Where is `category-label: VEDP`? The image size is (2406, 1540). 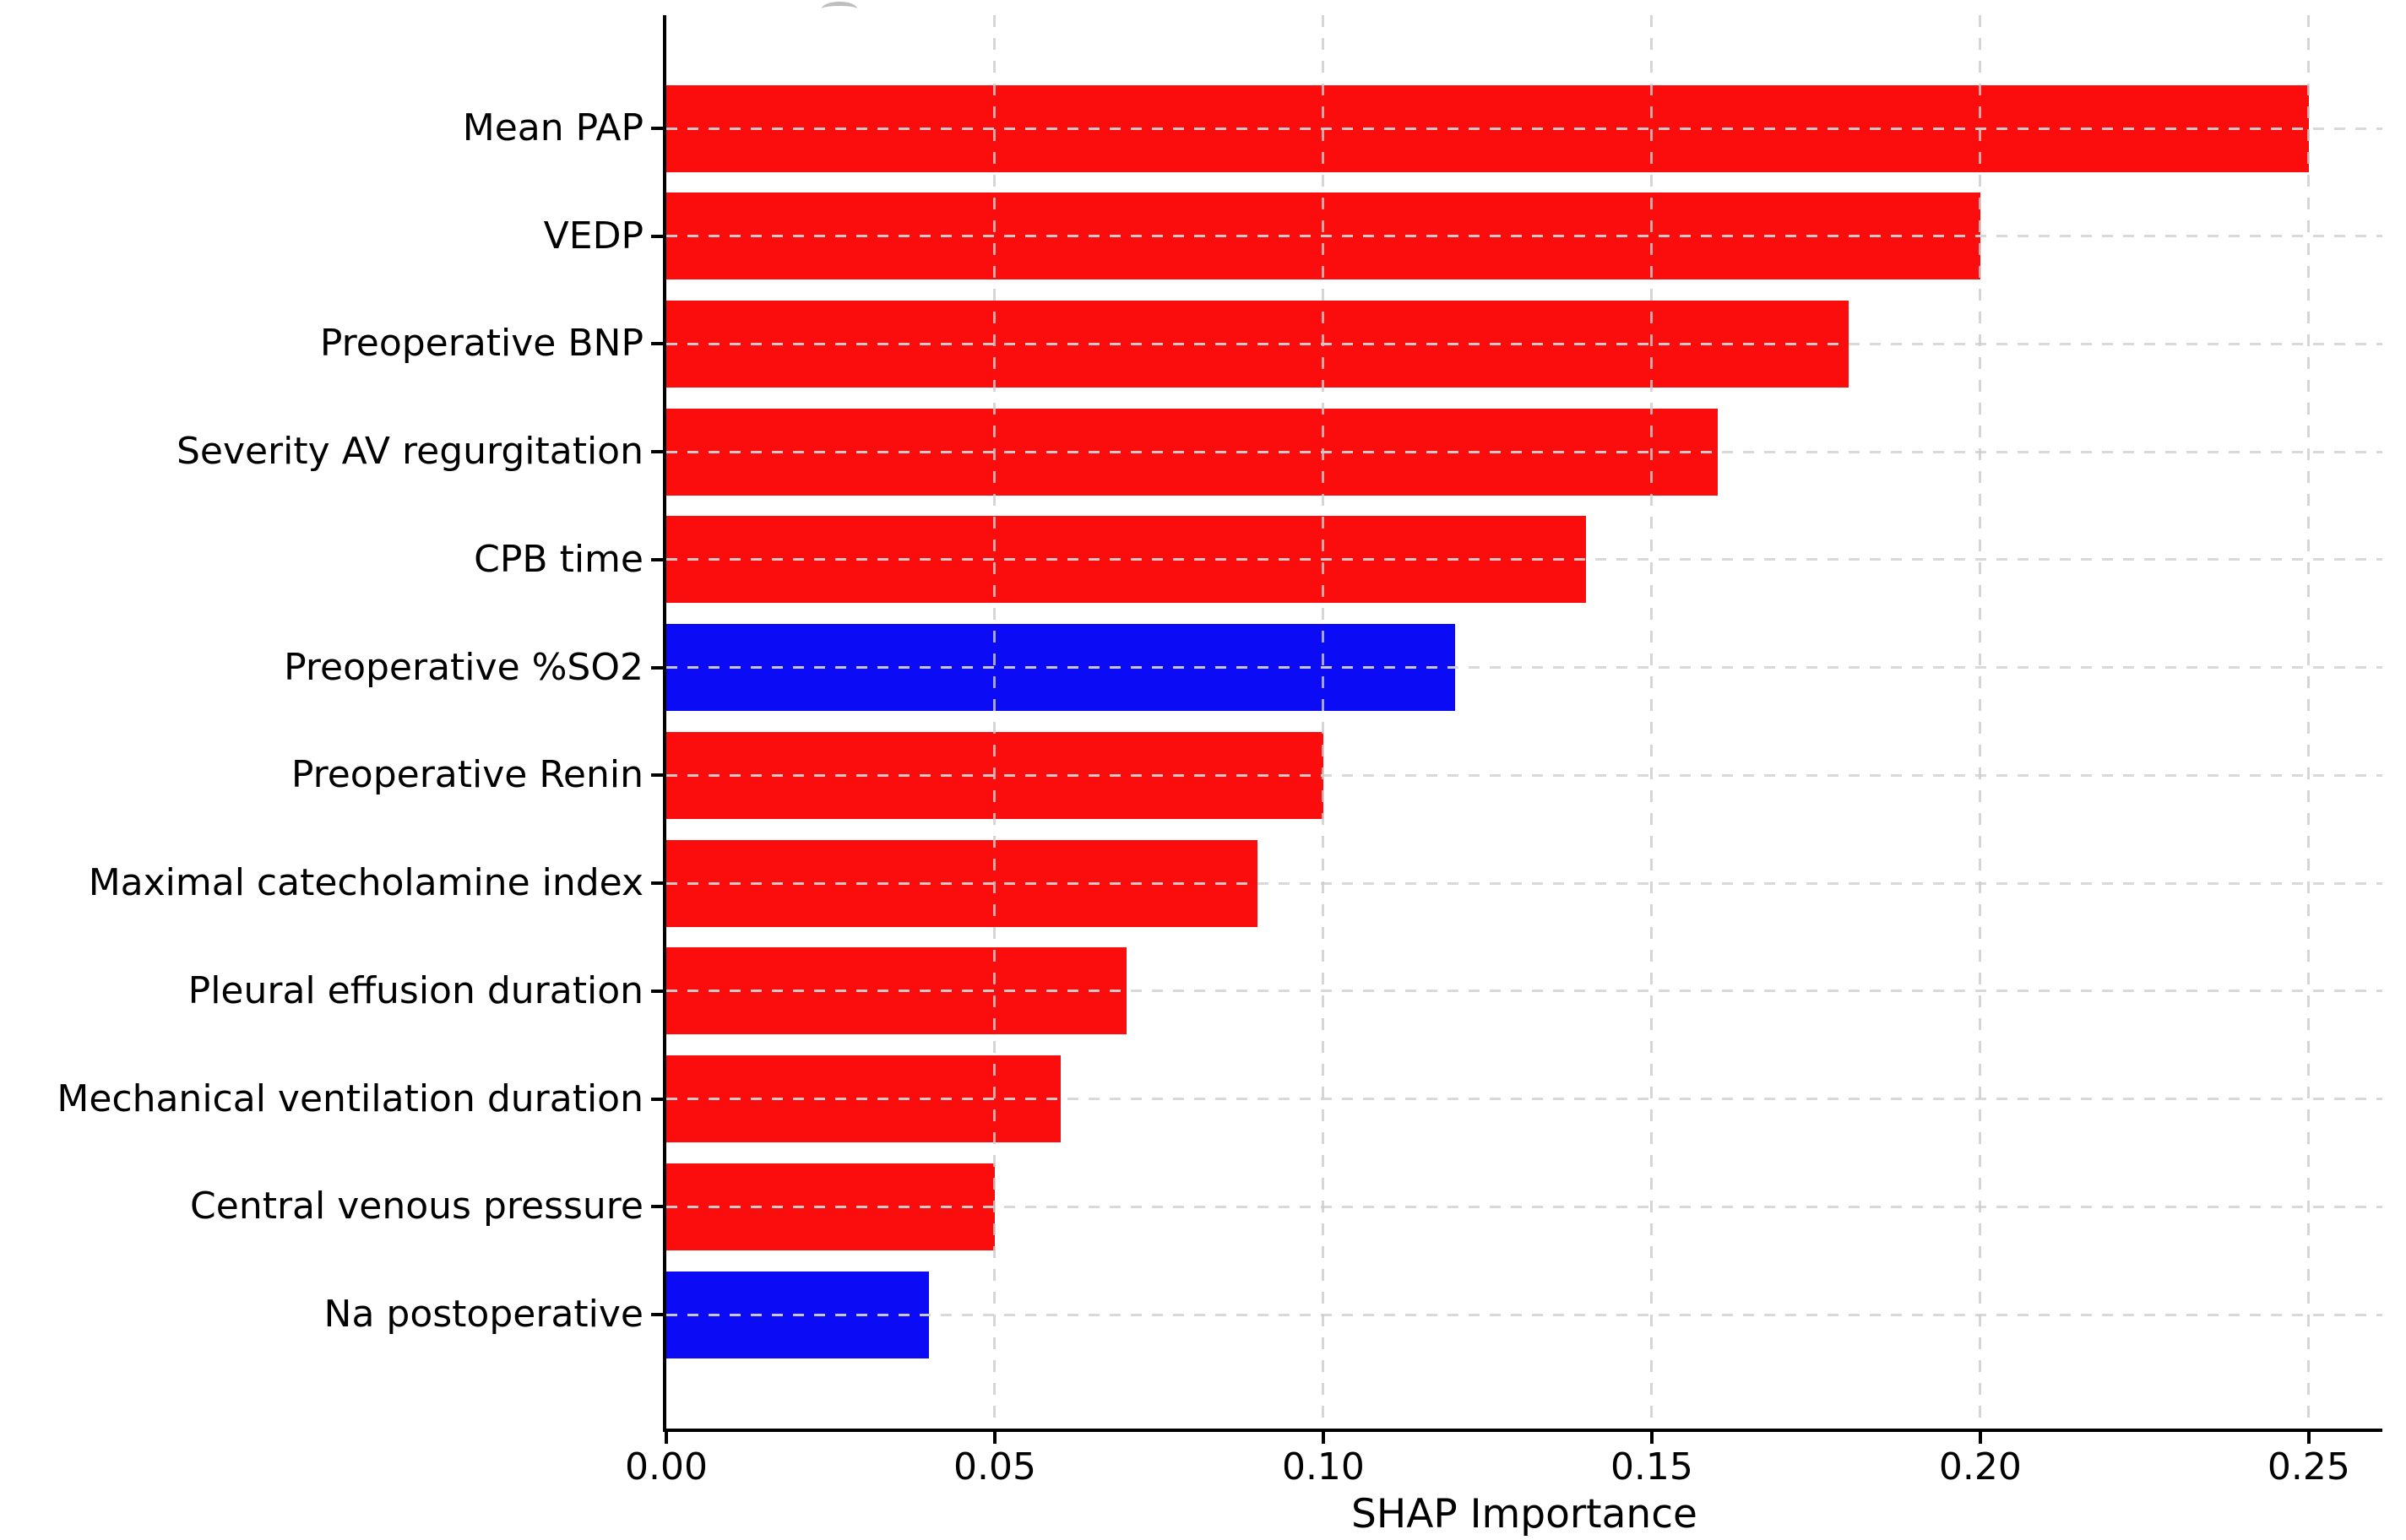 category-label: VEDP is located at coordinates (593, 236).